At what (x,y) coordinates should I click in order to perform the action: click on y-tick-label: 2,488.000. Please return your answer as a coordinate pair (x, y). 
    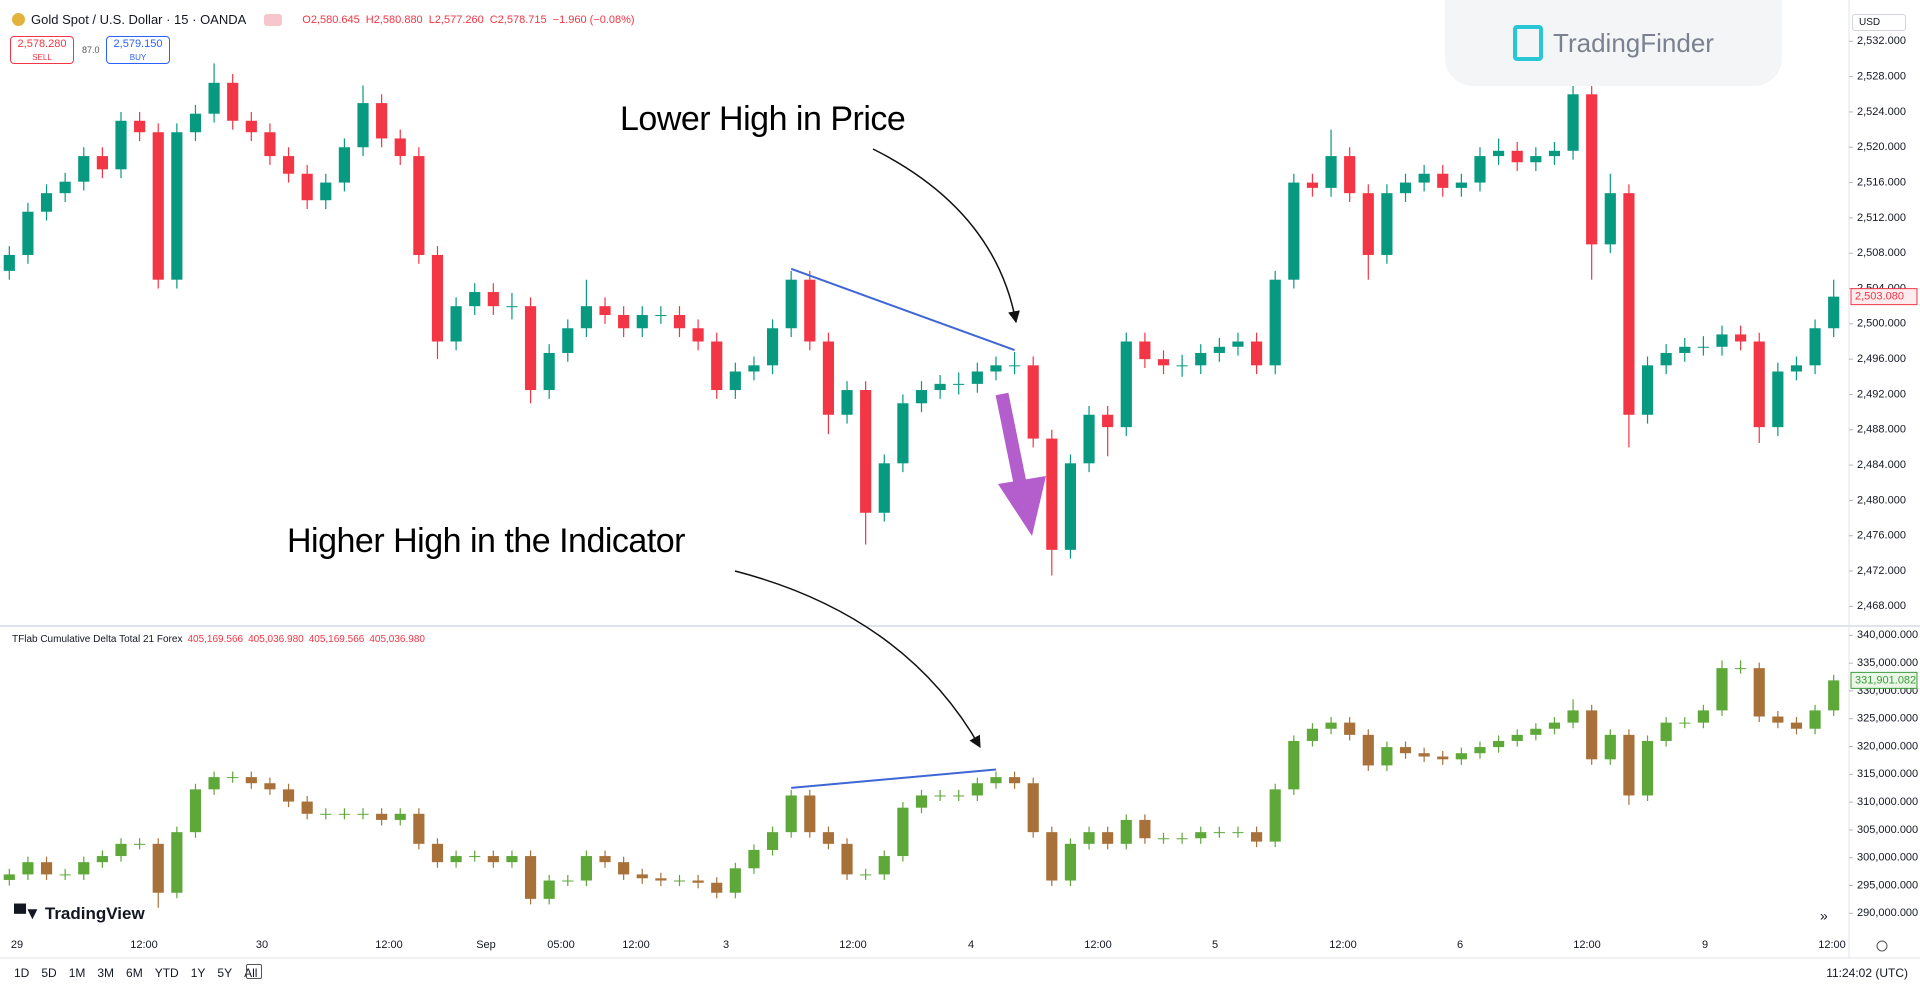
    Looking at the image, I should click on (1881, 430).